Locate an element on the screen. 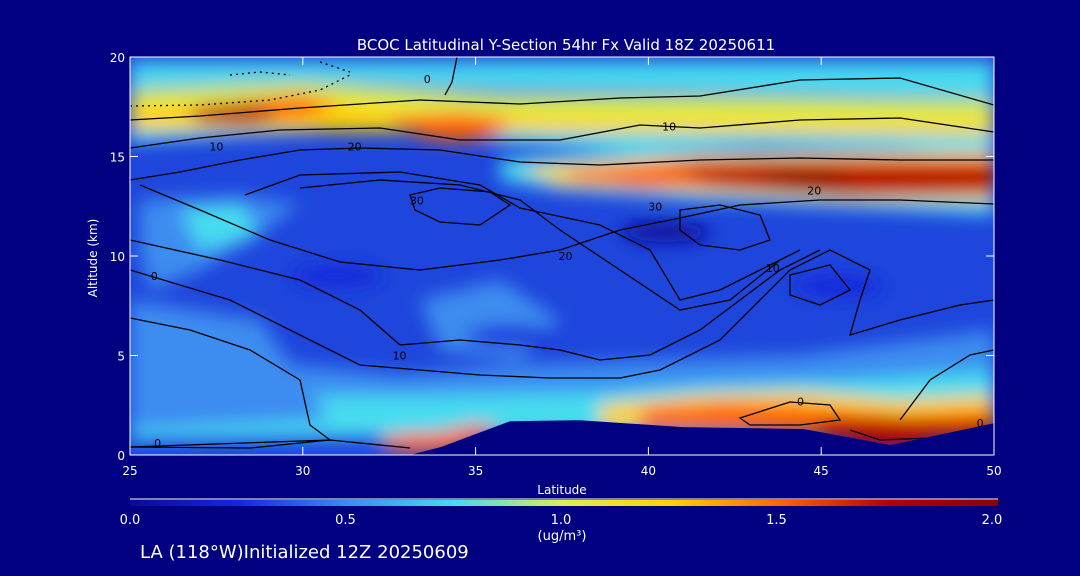 The image size is (1080, 576). y-tick-label: 0 is located at coordinates (121, 456).